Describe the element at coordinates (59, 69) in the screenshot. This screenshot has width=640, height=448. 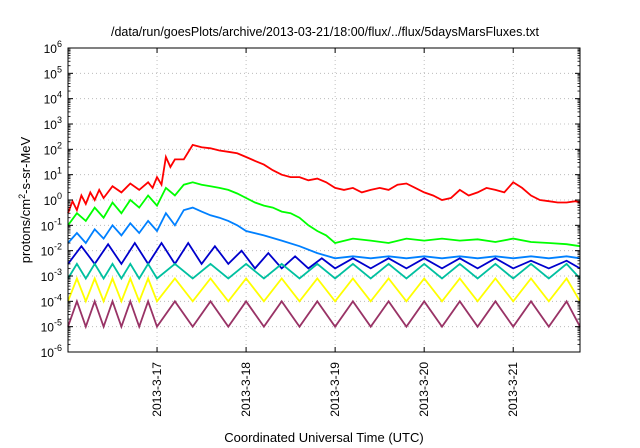
I see `y-tick-label-exp: 5` at that location.